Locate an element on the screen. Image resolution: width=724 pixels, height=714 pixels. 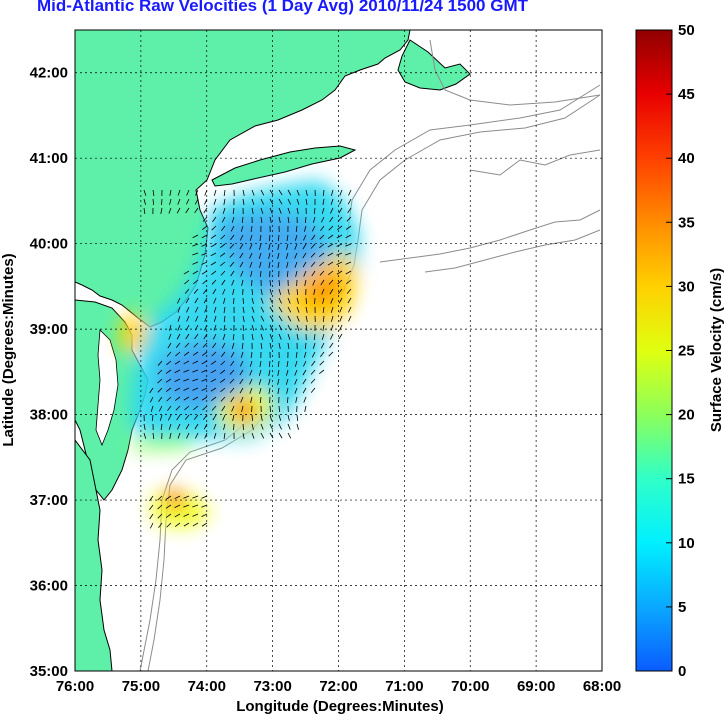
y-tick-label: 35:00 is located at coordinates (49, 671).